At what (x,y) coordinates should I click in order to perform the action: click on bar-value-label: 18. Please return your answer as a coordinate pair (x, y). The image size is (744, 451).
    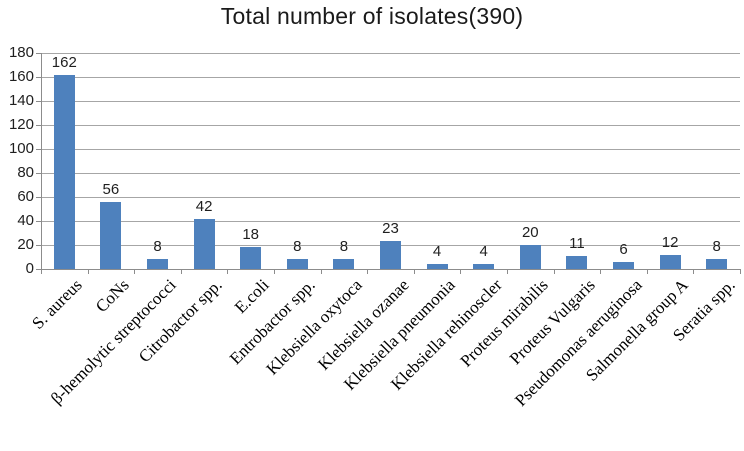
    Looking at the image, I should click on (251, 235).